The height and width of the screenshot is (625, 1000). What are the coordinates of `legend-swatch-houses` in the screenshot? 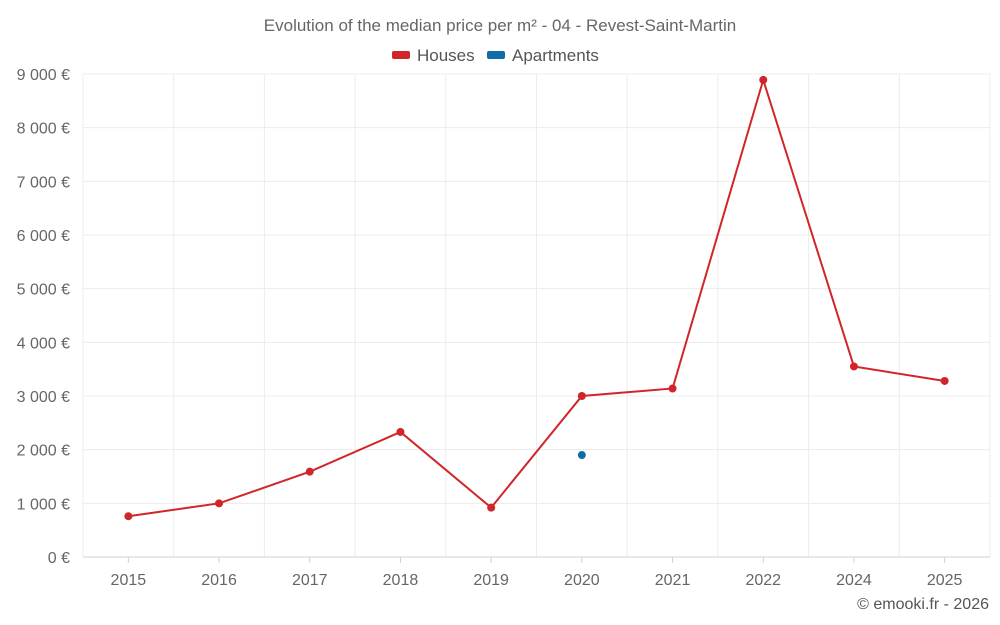 It's located at (401, 55).